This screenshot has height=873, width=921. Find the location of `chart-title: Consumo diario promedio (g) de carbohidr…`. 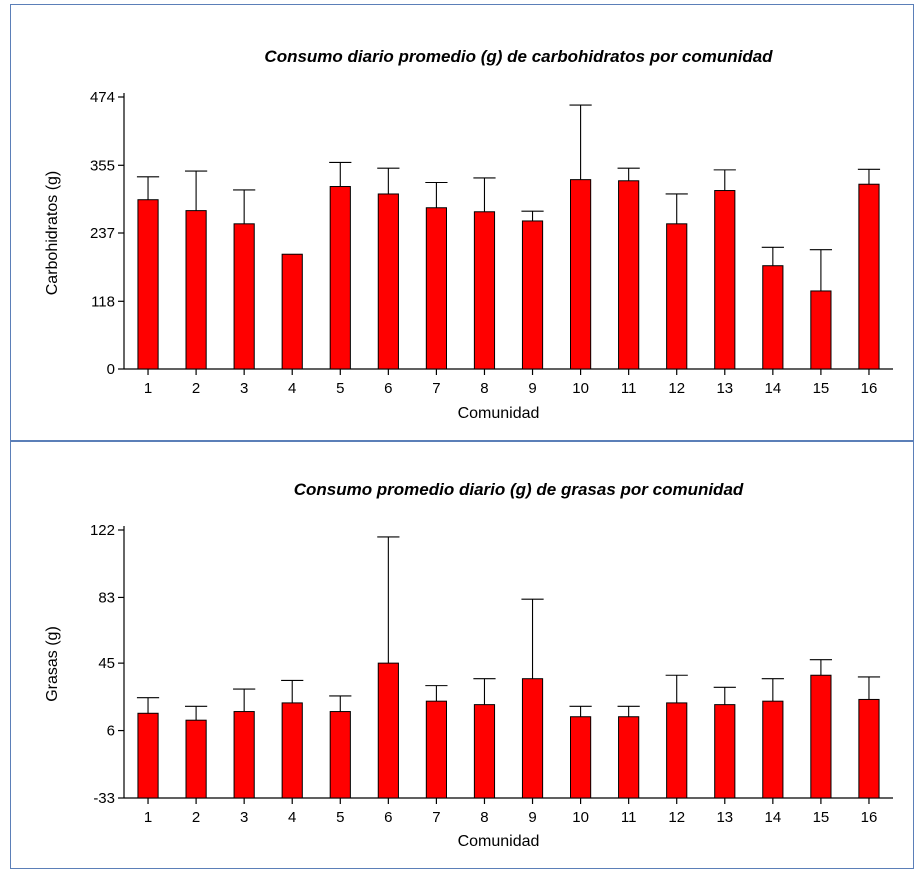

chart-title: Consumo diario promedio (g) de carbohidr… is located at coordinates (518, 56).